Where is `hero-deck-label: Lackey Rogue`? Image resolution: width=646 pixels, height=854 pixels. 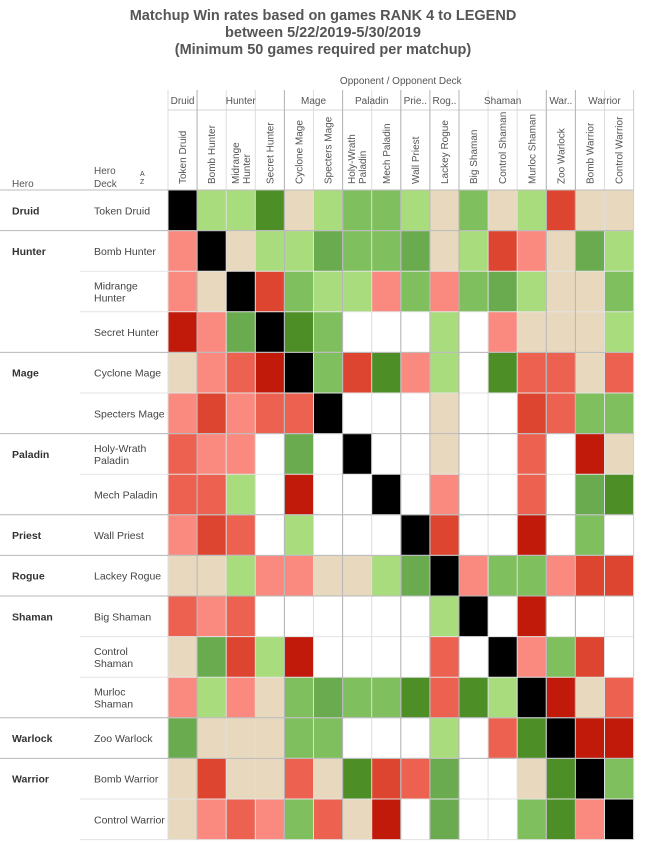 hero-deck-label: Lackey Rogue is located at coordinates (127, 577).